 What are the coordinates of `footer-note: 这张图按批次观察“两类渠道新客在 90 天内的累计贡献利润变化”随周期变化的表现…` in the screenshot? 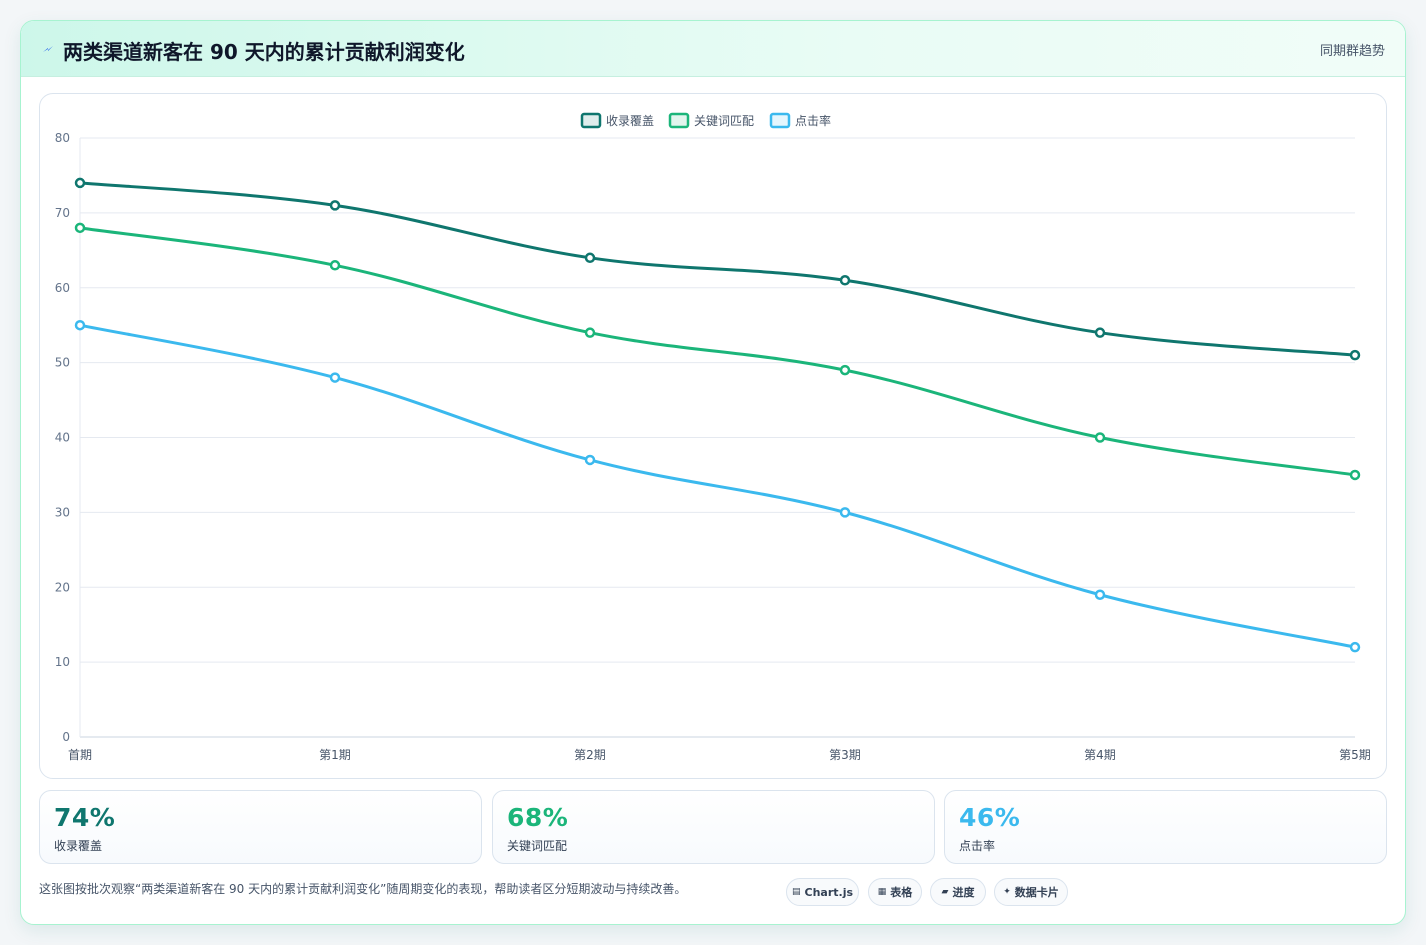 It's located at (363, 889).